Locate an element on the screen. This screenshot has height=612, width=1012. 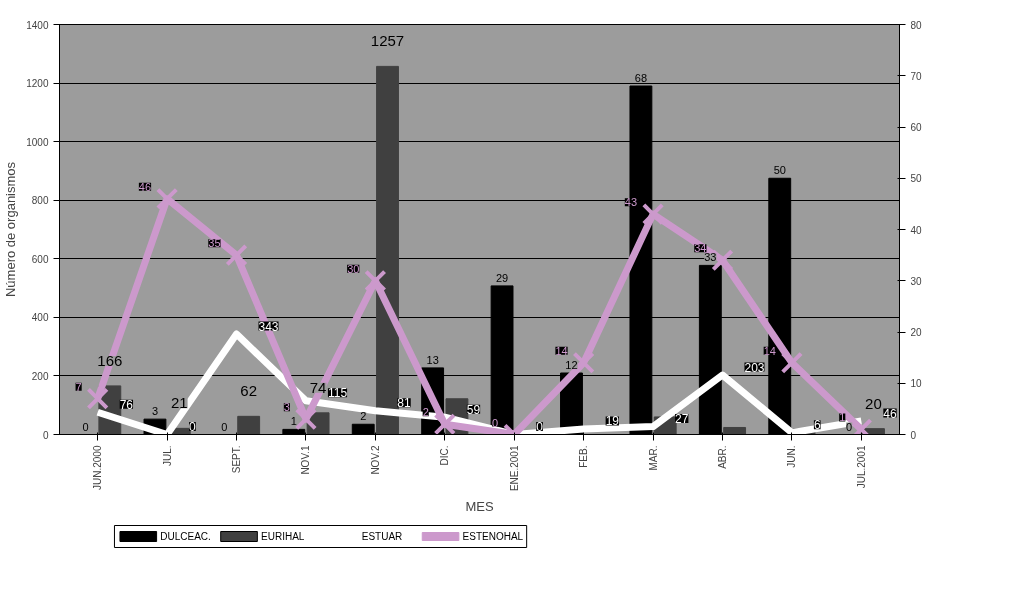
y-tick-label: 800 is located at coordinates (40, 201).